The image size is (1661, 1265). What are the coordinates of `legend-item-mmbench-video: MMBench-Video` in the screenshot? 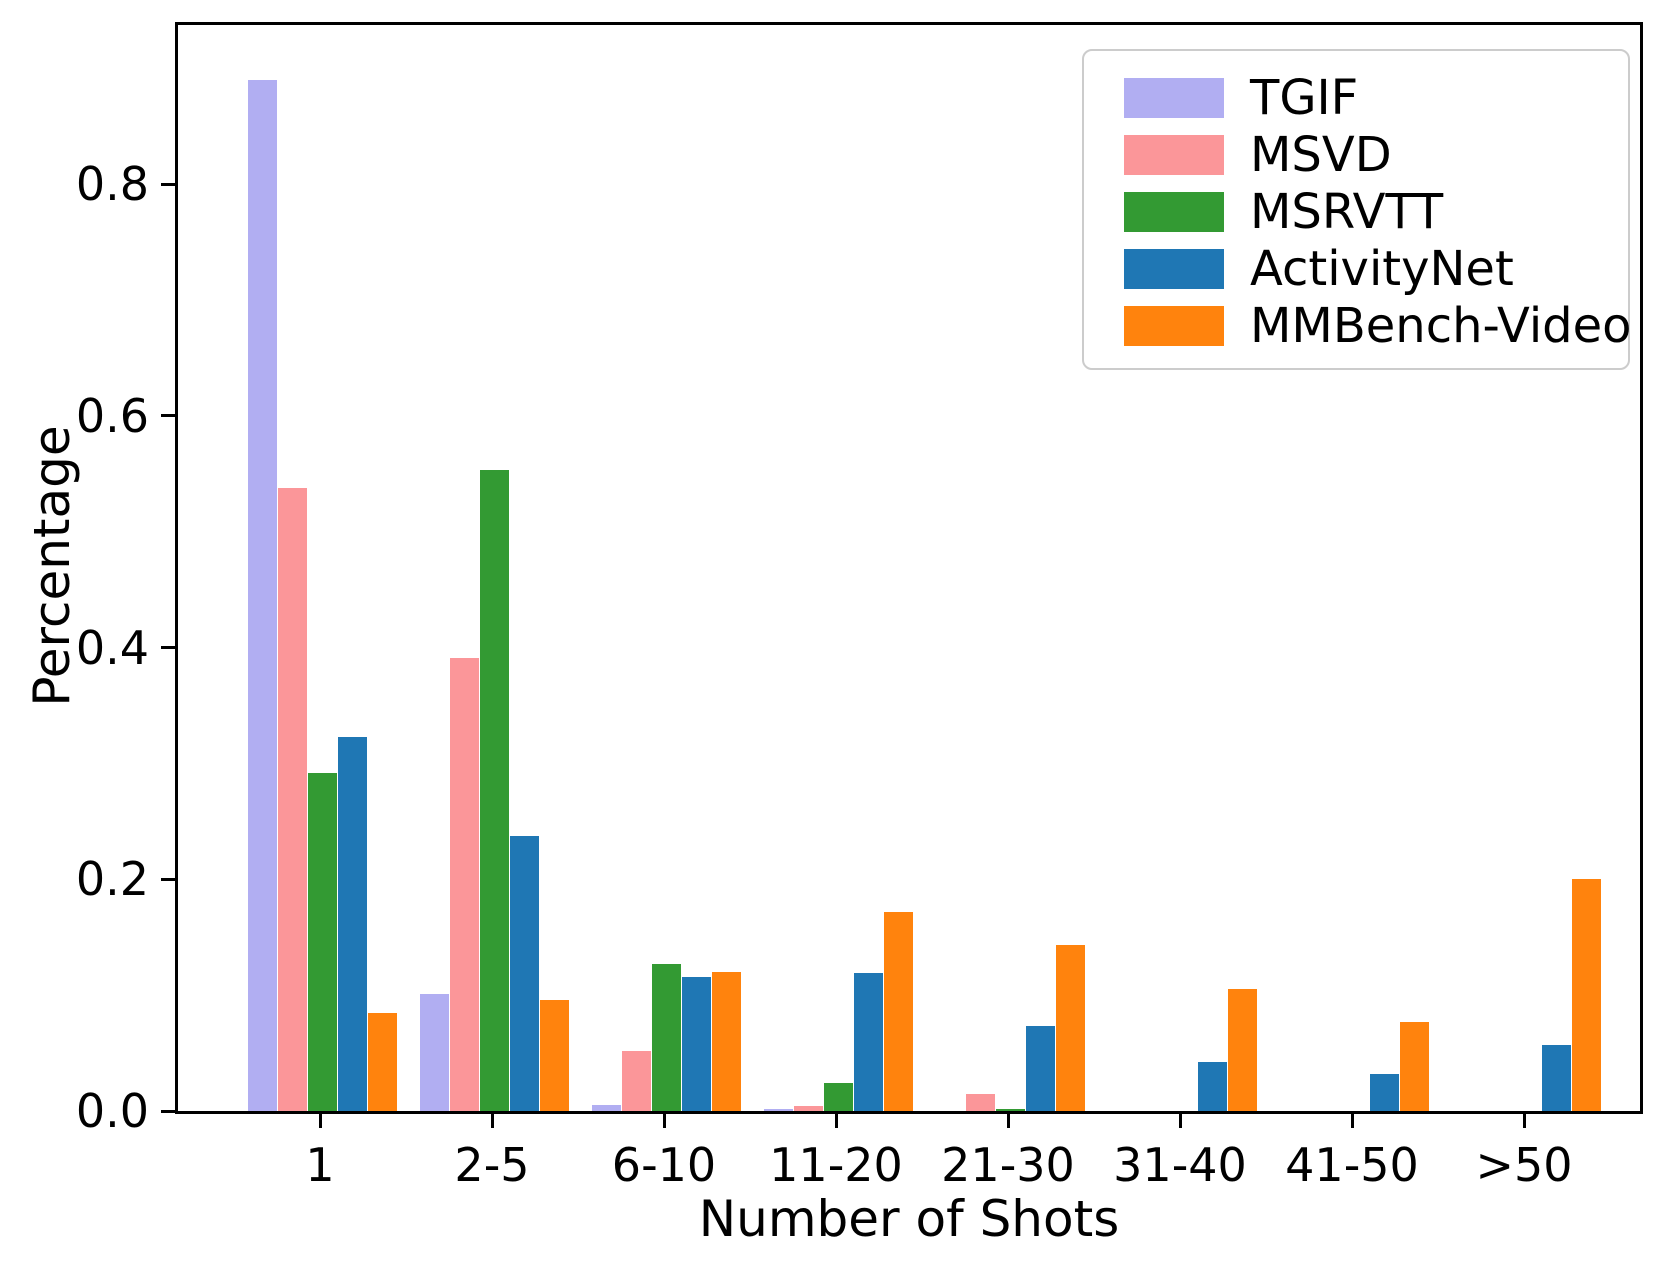 It's located at (1378, 325).